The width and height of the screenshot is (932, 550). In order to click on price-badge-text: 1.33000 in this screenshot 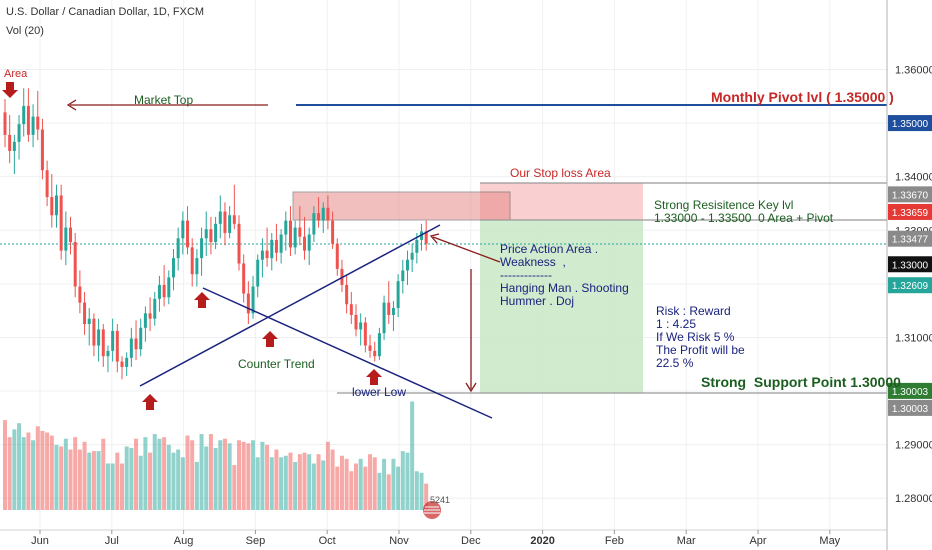, I will do `click(910, 265)`.